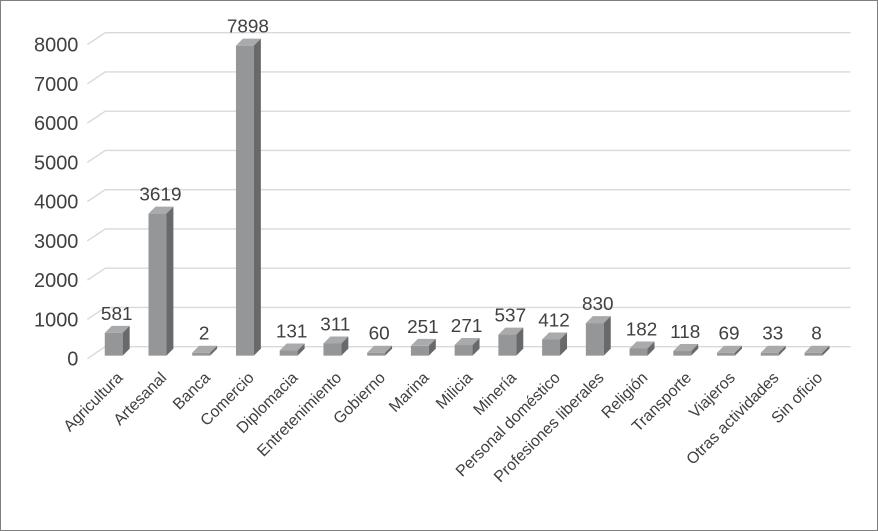 The width and height of the screenshot is (878, 531). What do you see at coordinates (598, 304) in the screenshot?
I see `bar-value-label: 830` at bounding box center [598, 304].